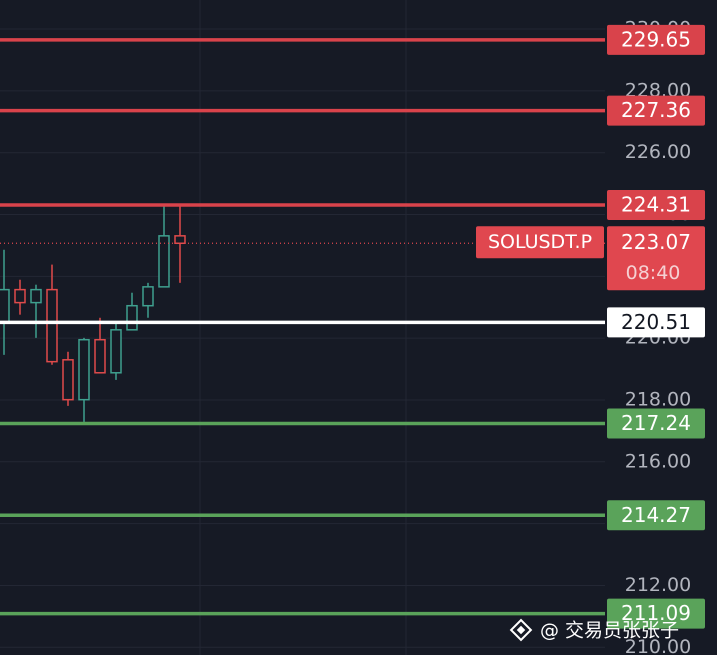 The image size is (717, 655). I want to click on countdown-label: 08:40, so click(653, 273).